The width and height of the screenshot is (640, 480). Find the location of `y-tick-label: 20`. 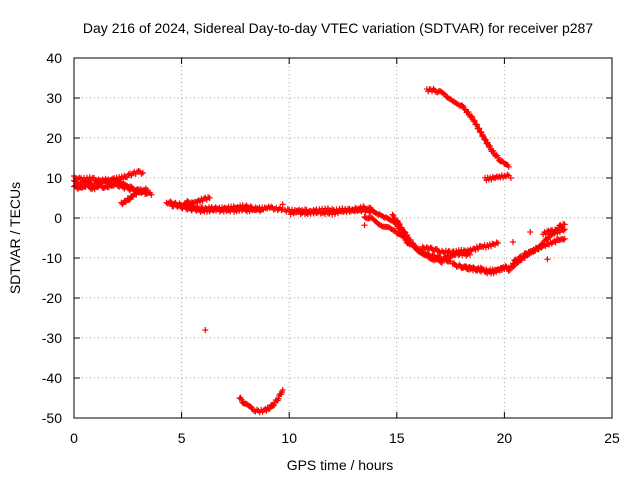

y-tick-label: 20 is located at coordinates (54, 138).